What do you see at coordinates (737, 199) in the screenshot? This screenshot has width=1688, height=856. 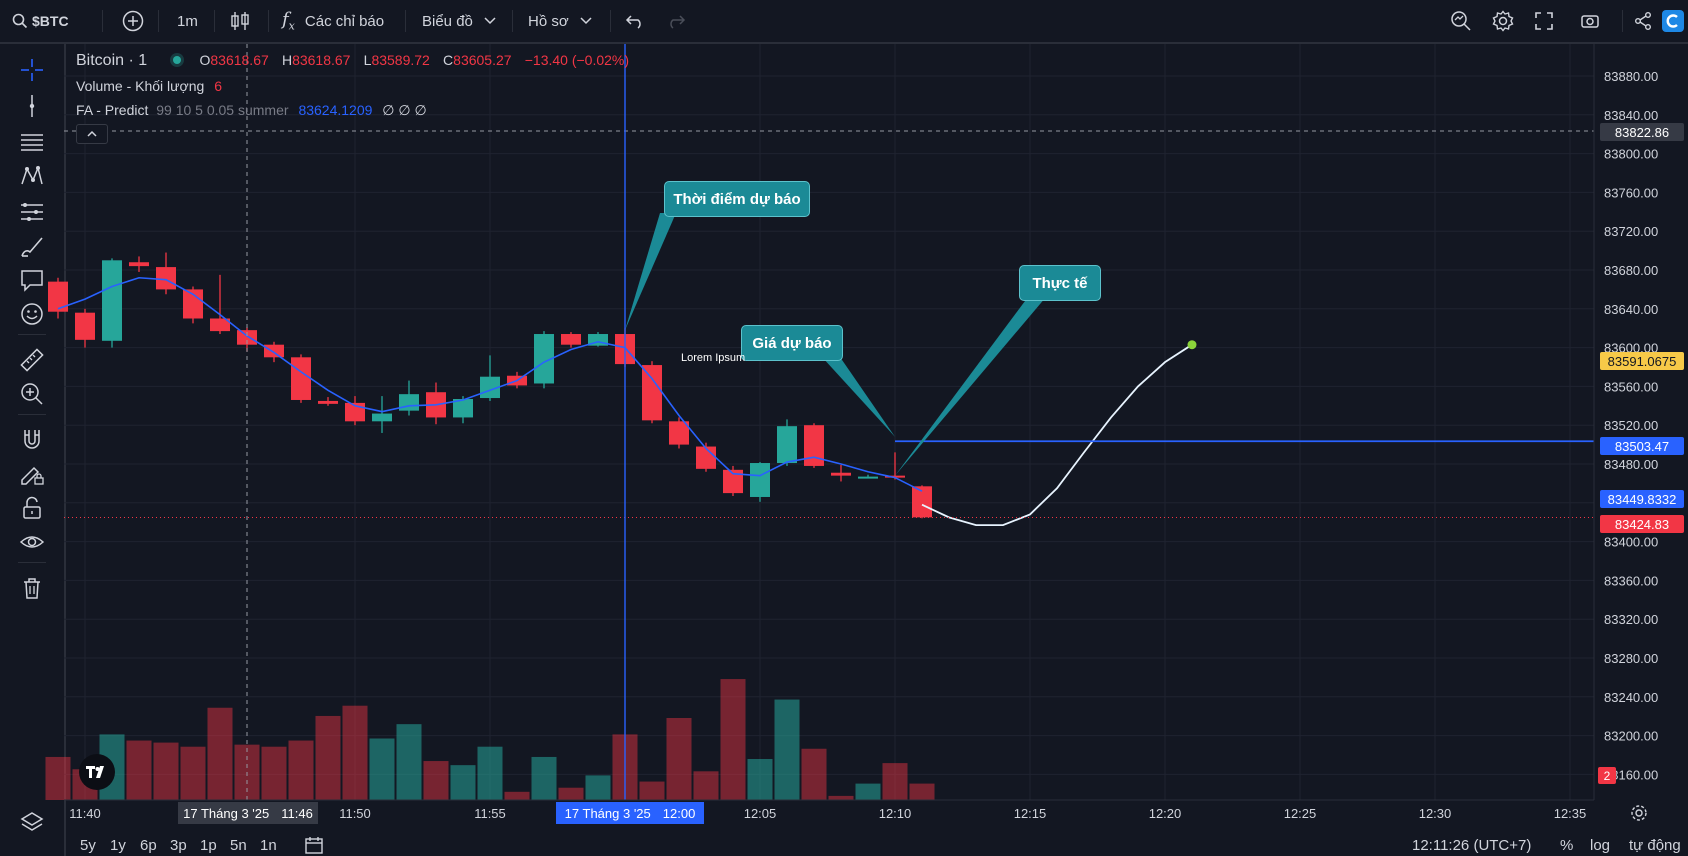 I see `forecast-time-callout: Thời điểm dự báo` at bounding box center [737, 199].